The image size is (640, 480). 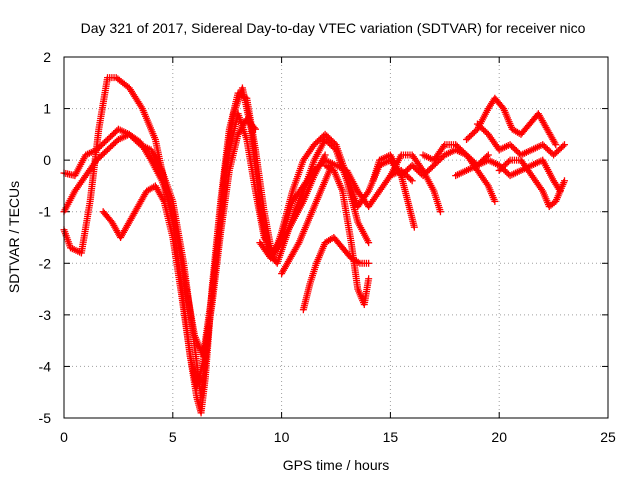 What do you see at coordinates (608, 437) in the screenshot?
I see `x-tick-label: 25` at bounding box center [608, 437].